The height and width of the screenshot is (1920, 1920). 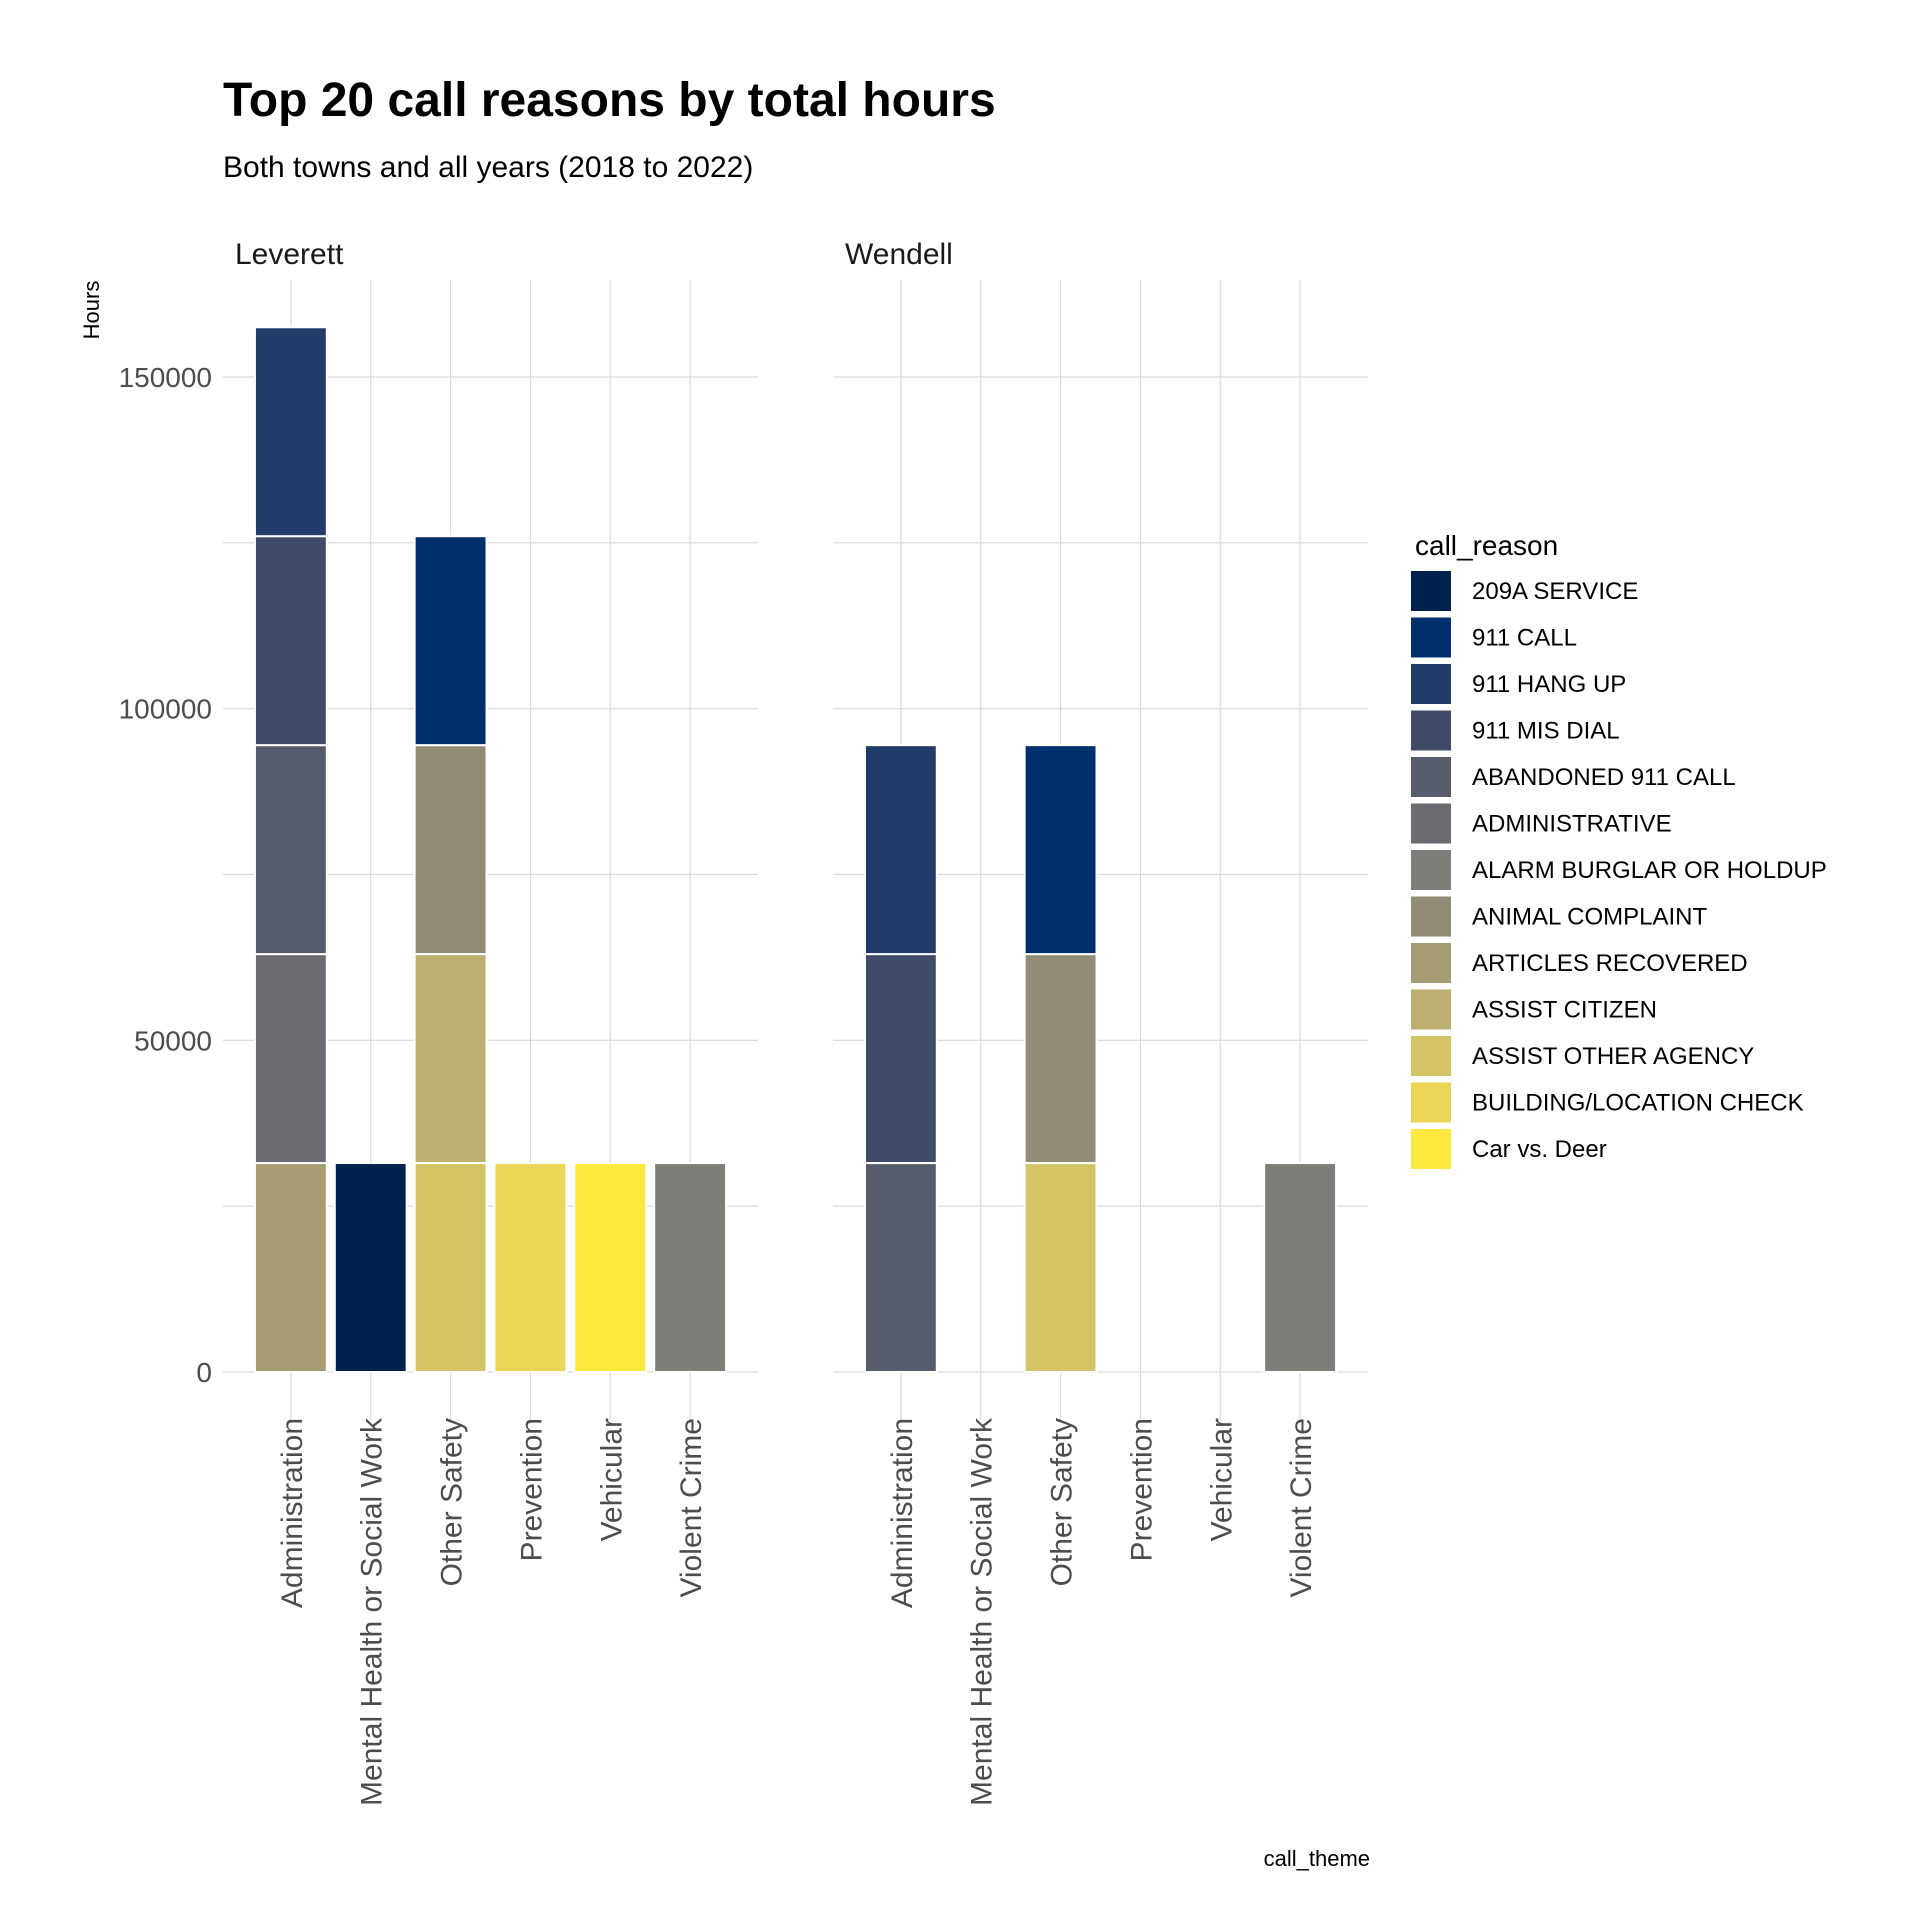 I want to click on legend-item-assist-other-agency: ASSIST OTHER AGENCY, so click(x=1581, y=1056).